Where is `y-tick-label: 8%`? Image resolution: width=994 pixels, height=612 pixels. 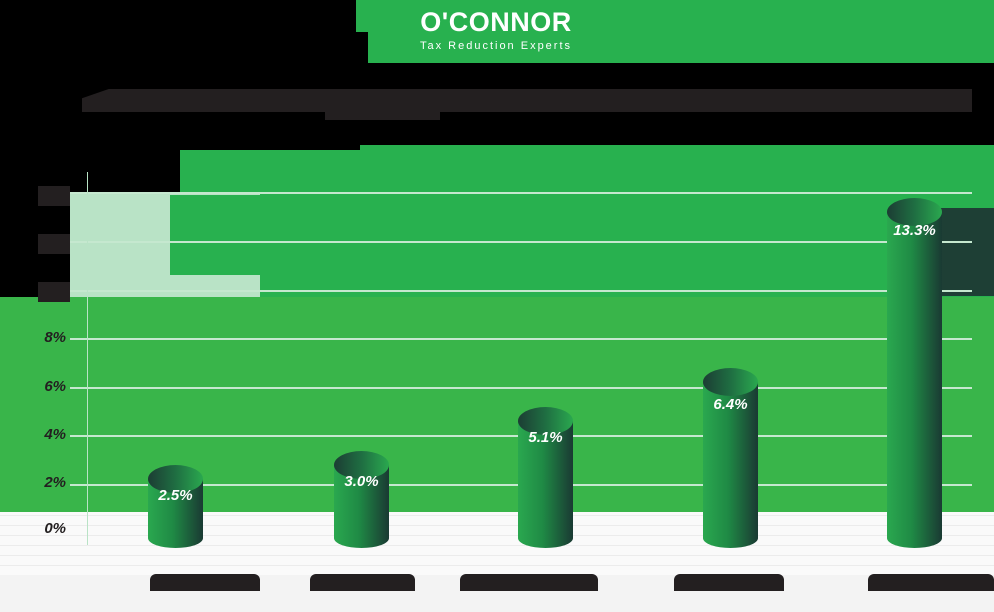
y-tick-label: 8% is located at coordinates (55, 337).